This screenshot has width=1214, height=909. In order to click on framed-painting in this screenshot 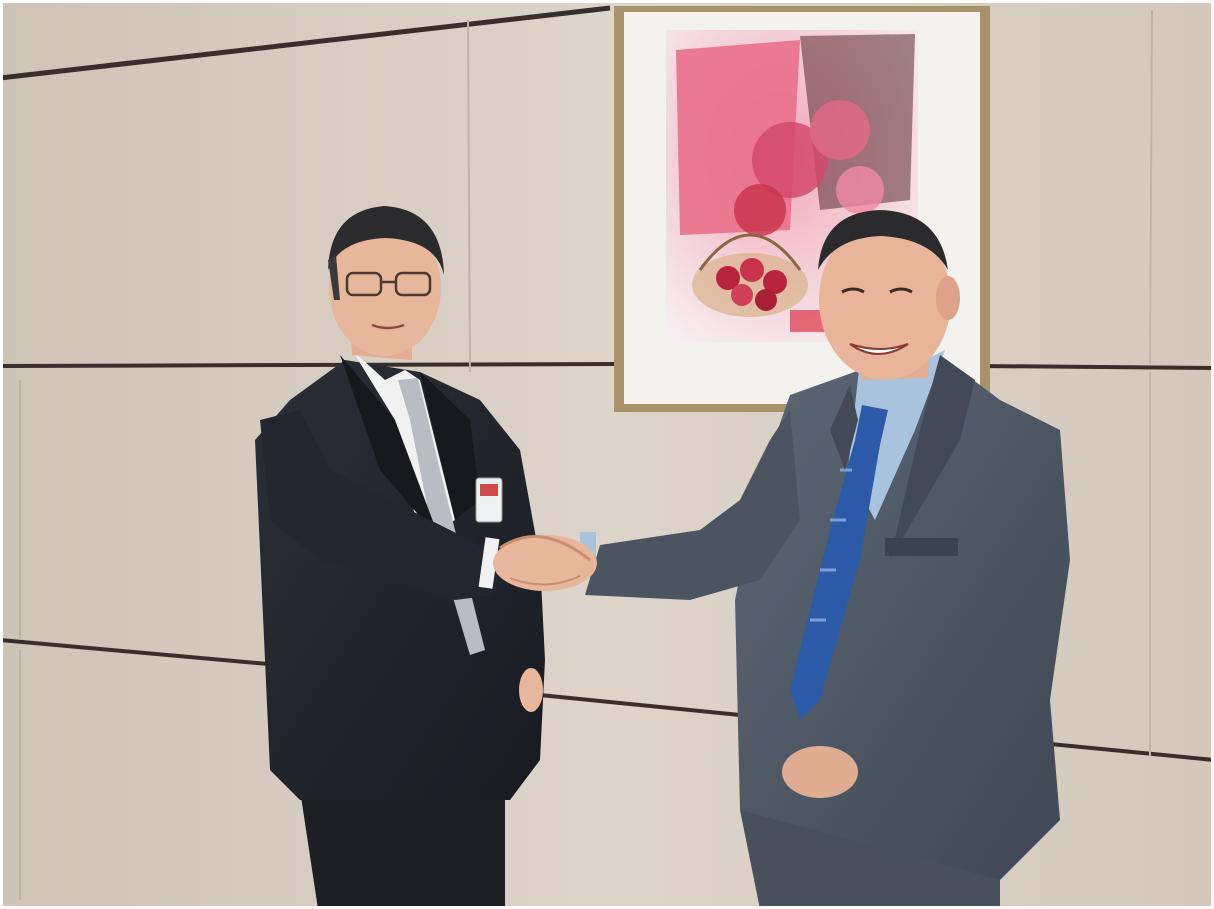, I will do `click(802, 209)`.